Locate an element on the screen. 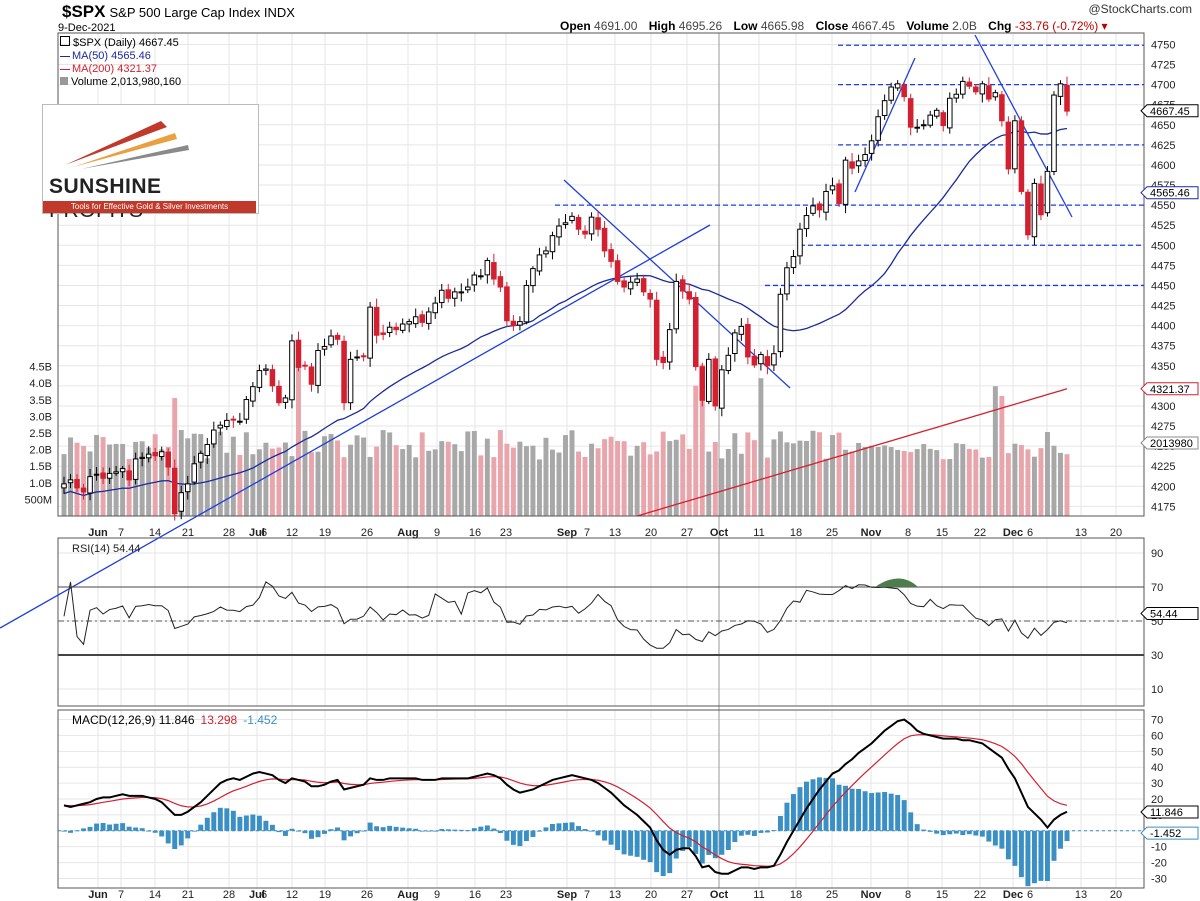  stockcharts-brand: @StockCharts.com is located at coordinates (1140, 9).